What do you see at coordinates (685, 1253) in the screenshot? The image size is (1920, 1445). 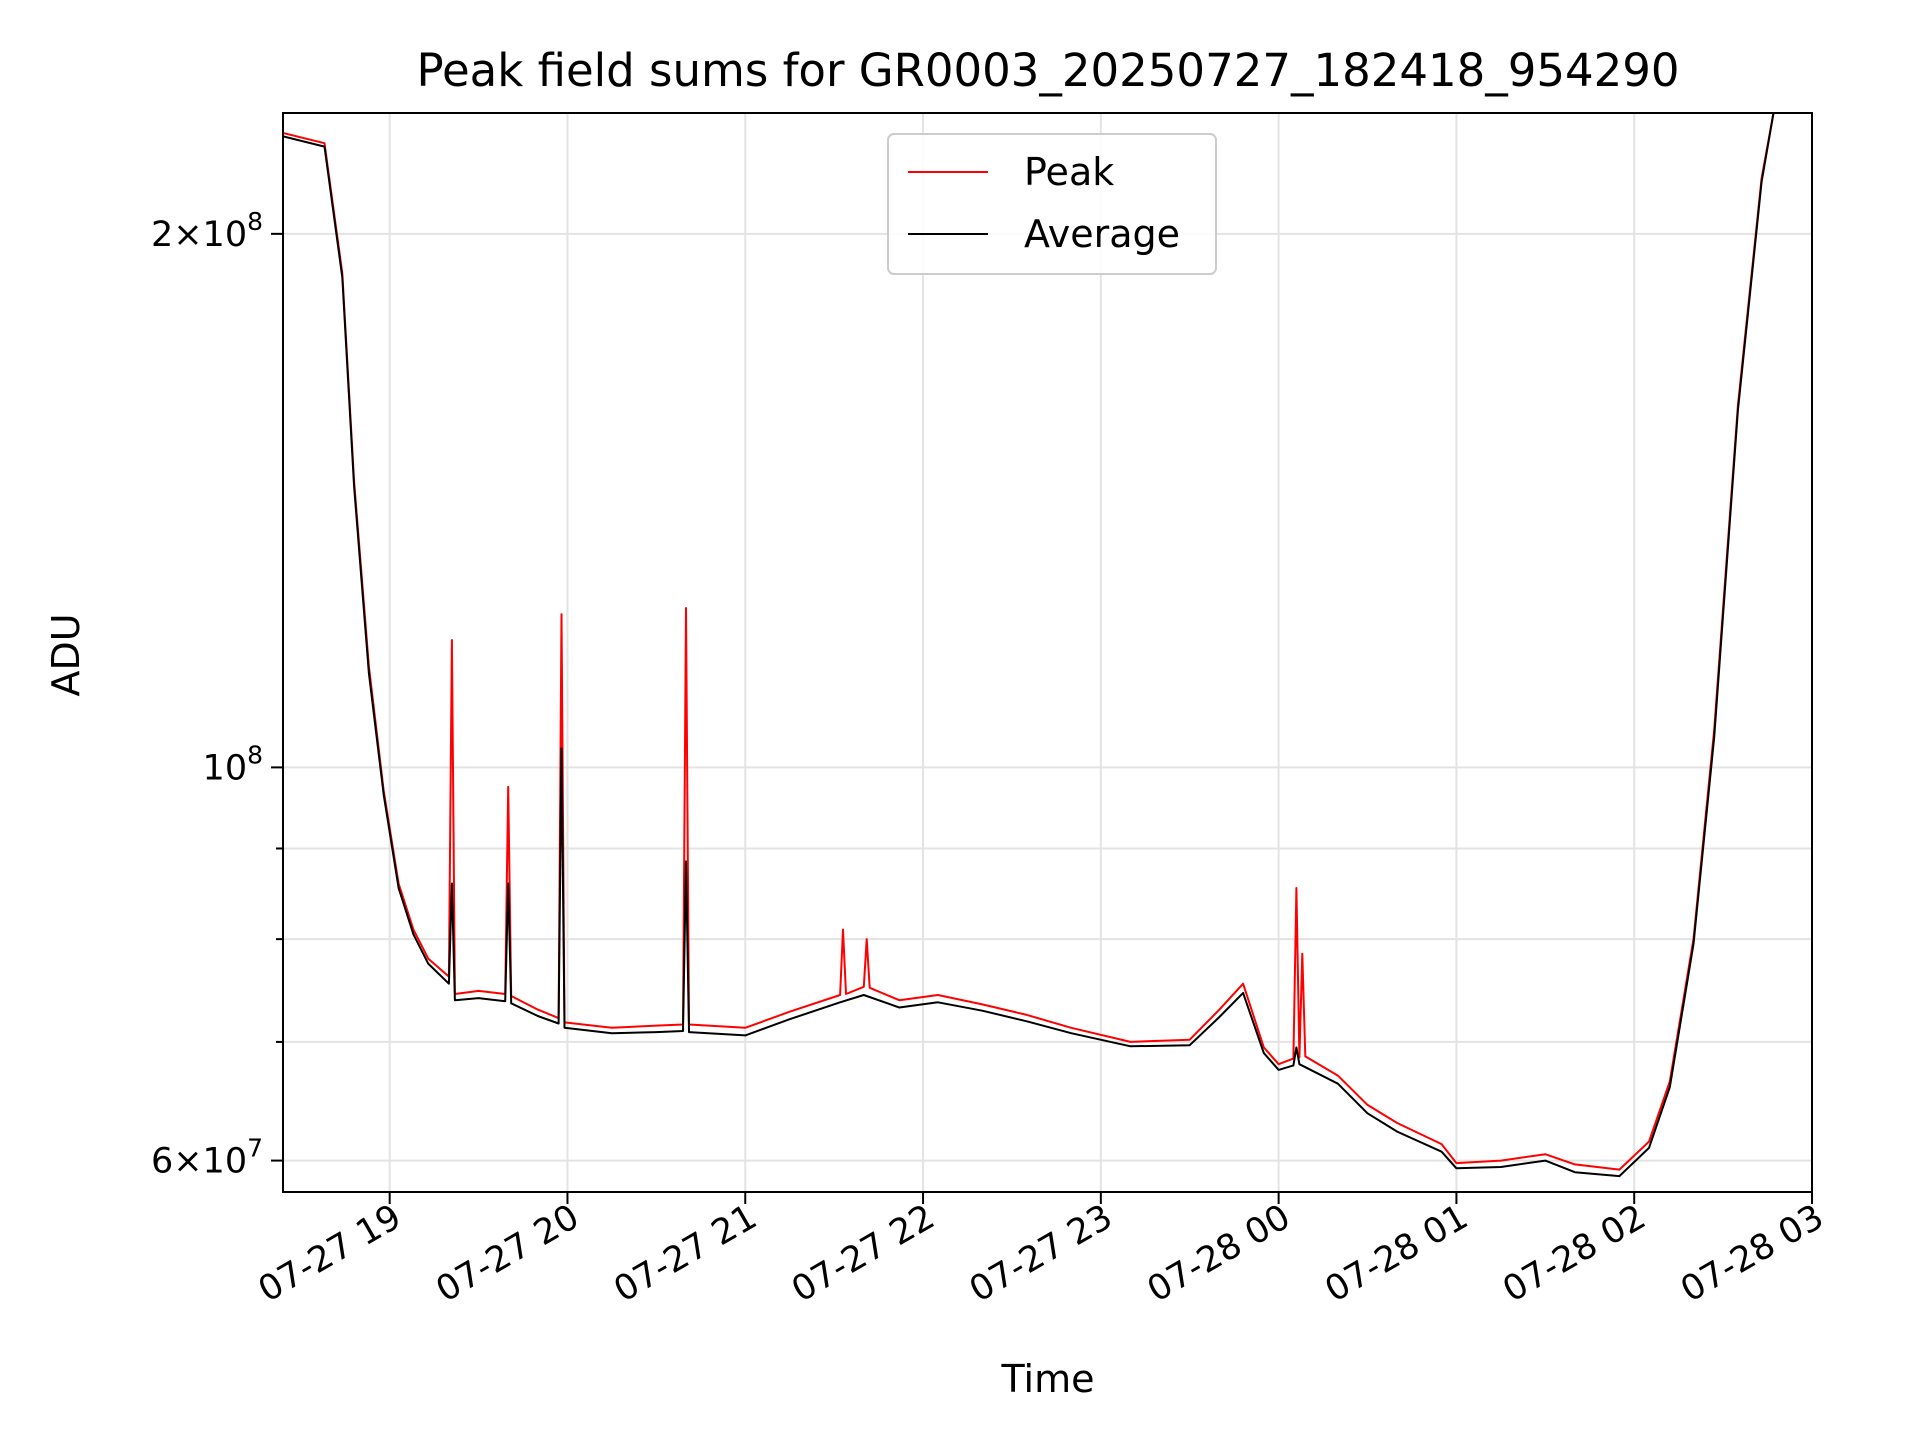 I see `x-tick-label: 07-27 21` at bounding box center [685, 1253].